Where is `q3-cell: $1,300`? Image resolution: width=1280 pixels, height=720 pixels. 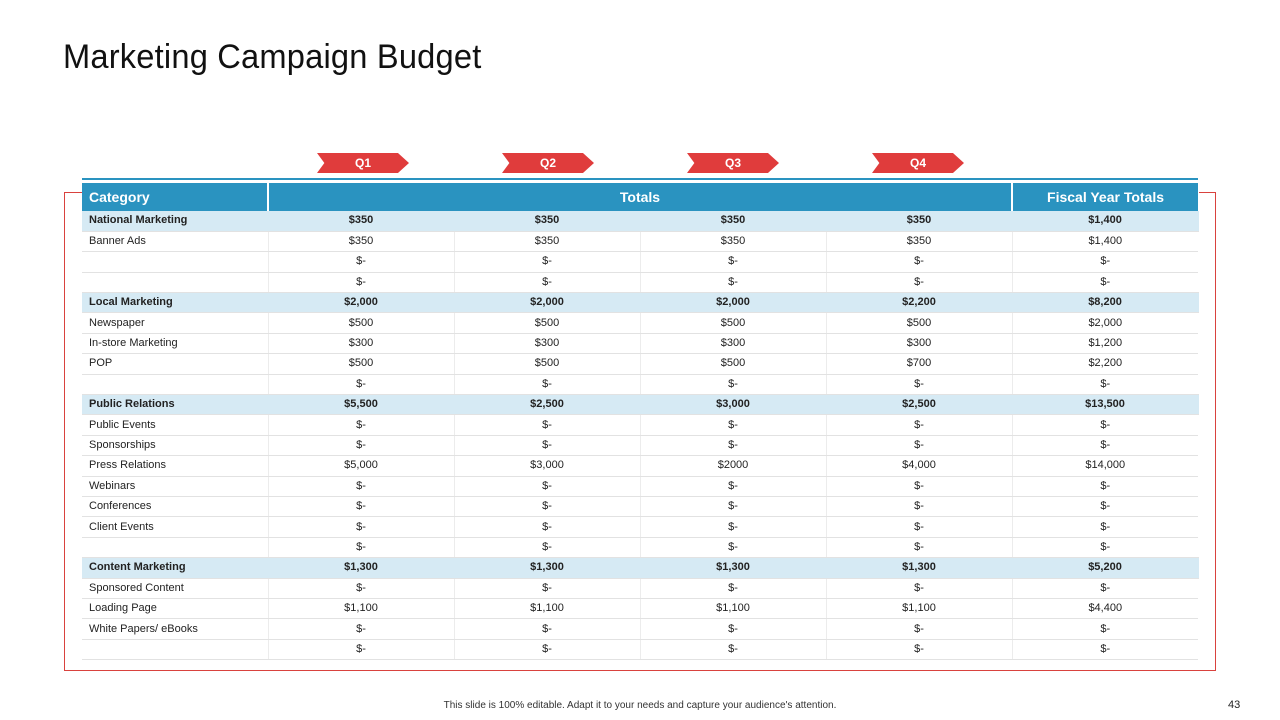 q3-cell: $1,300 is located at coordinates (733, 568).